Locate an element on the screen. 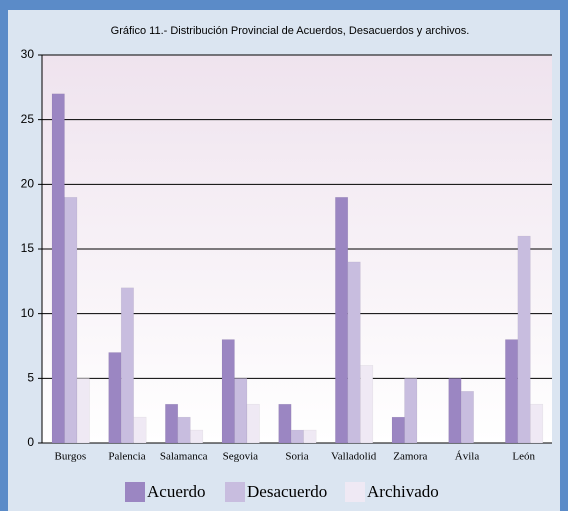 The image size is (568, 516). y-tick-label: 30 is located at coordinates (28, 54).